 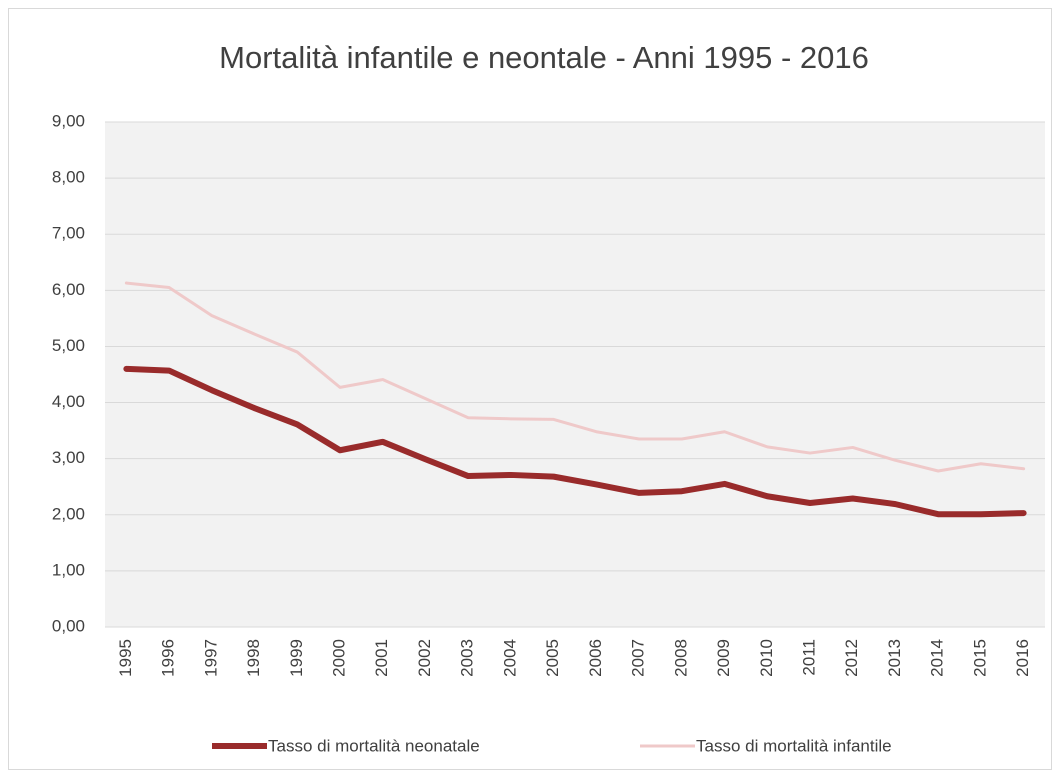 What do you see at coordinates (381, 658) in the screenshot?
I see `x-tick-label: 2001` at bounding box center [381, 658].